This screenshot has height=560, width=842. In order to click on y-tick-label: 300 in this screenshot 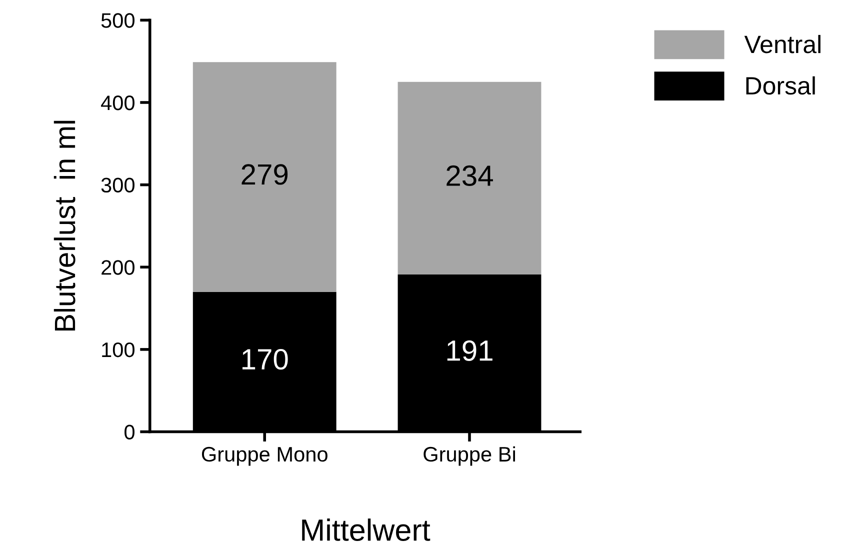, I will do `click(117, 185)`.